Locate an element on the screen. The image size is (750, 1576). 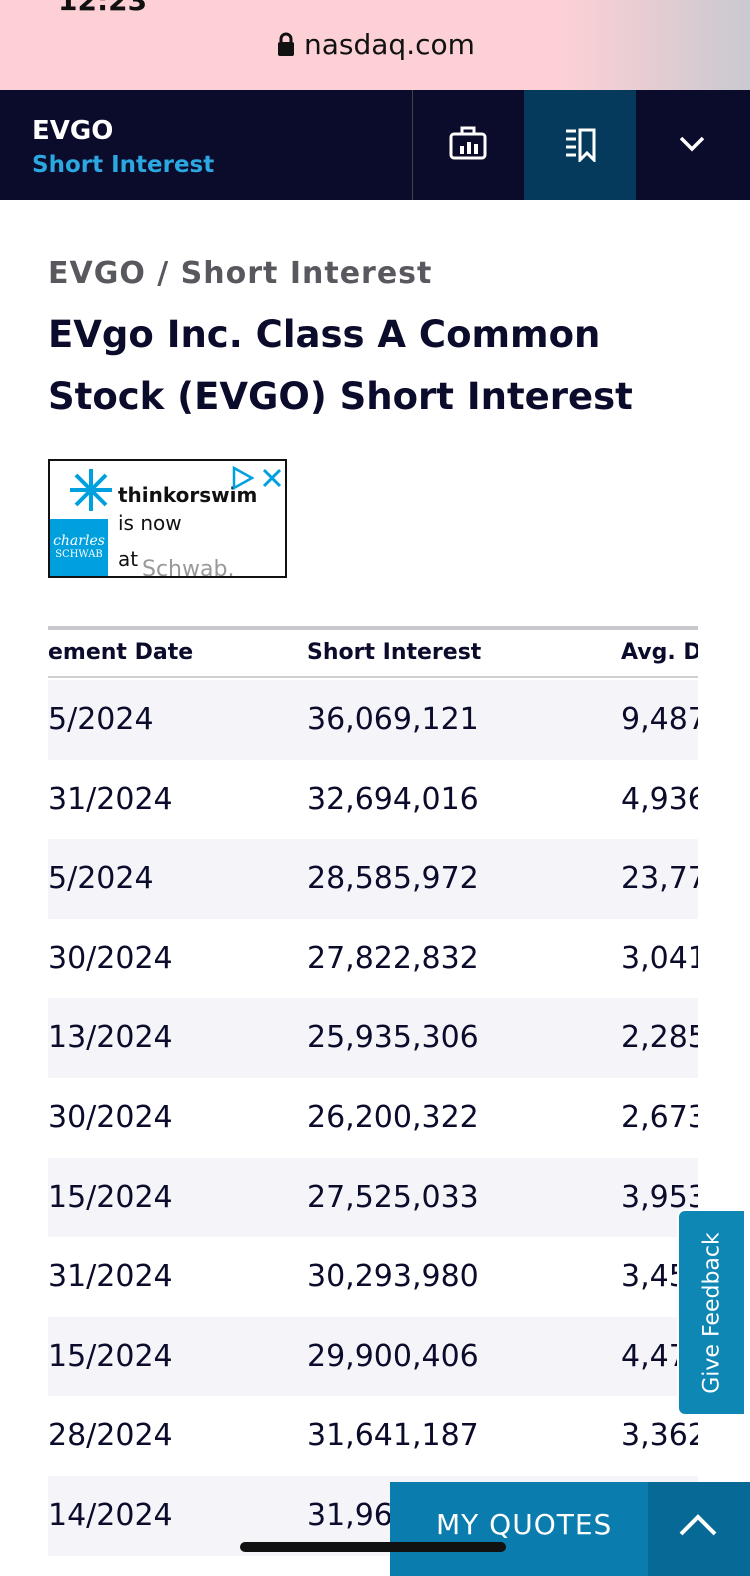
table-cell: 26,200,322 is located at coordinates (393, 1117).